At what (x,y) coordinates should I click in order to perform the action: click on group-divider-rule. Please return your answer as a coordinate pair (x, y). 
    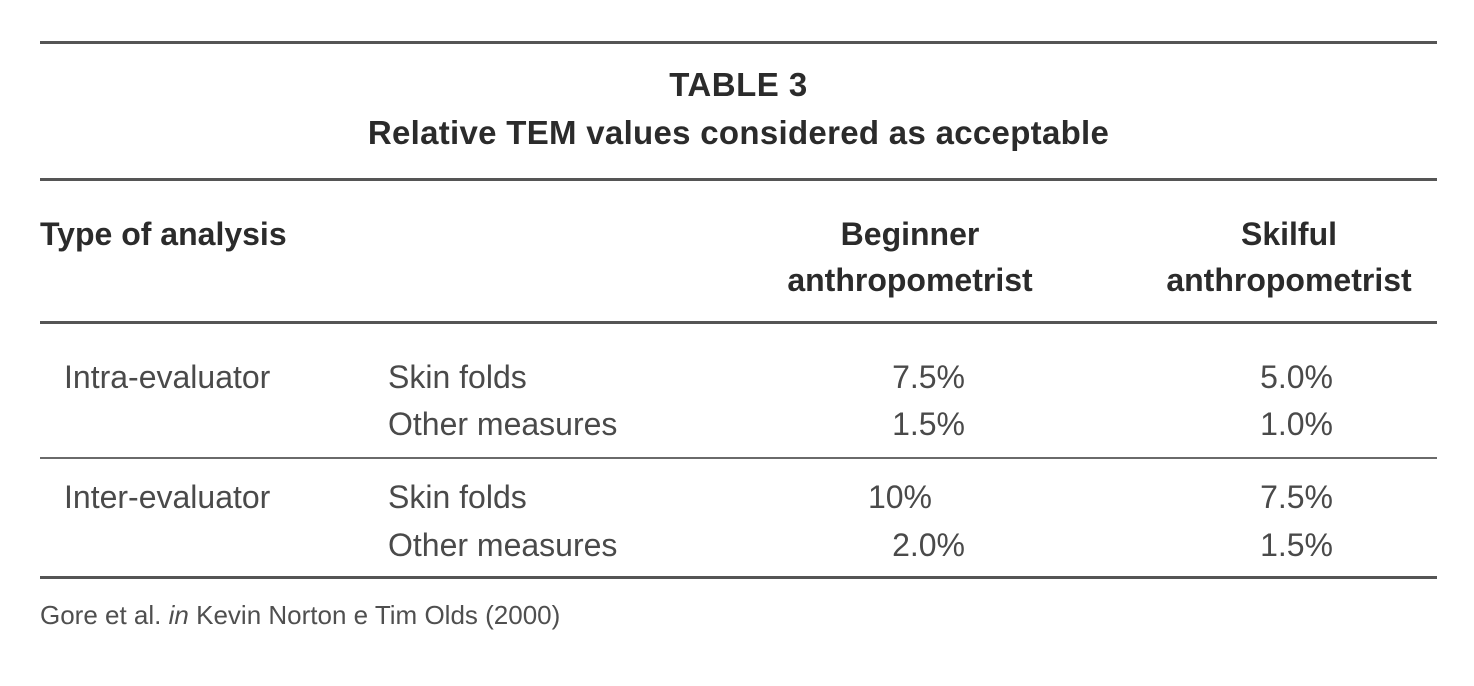
    Looking at the image, I should click on (738, 458).